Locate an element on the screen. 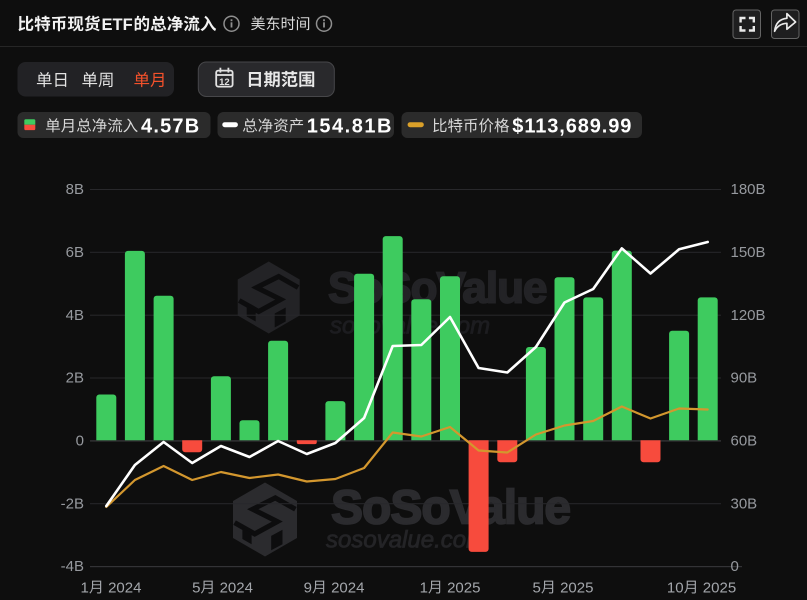 The width and height of the screenshot is (807, 600). svg-text: 10 is located at coordinates (675, 587).